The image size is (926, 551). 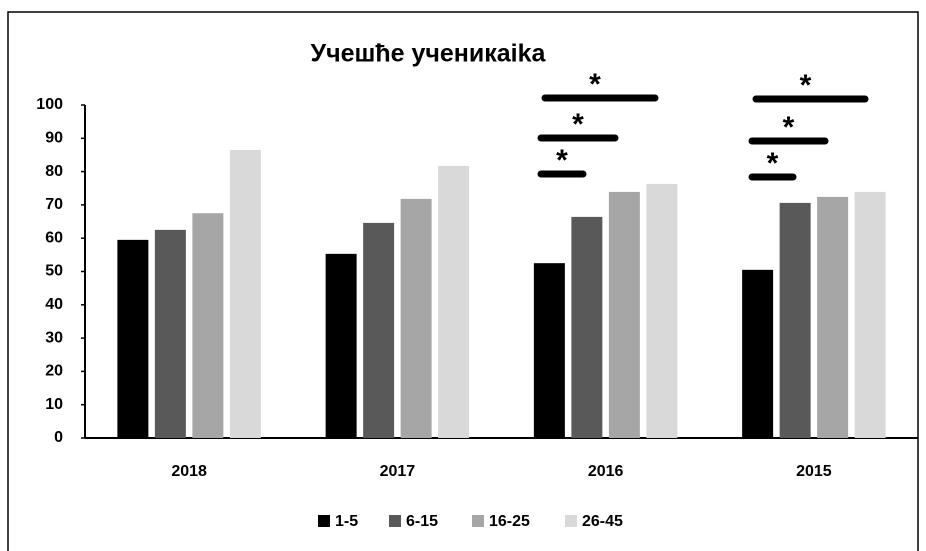 I want to click on y-tick-label: 60, so click(x=54, y=237).